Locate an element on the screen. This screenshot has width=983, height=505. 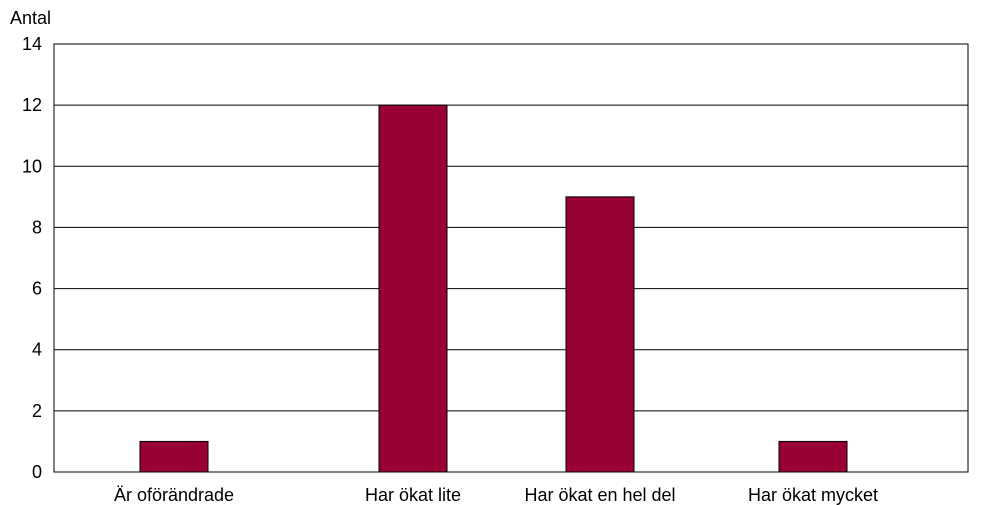
y-tick-label: 14 is located at coordinates (32, 44).